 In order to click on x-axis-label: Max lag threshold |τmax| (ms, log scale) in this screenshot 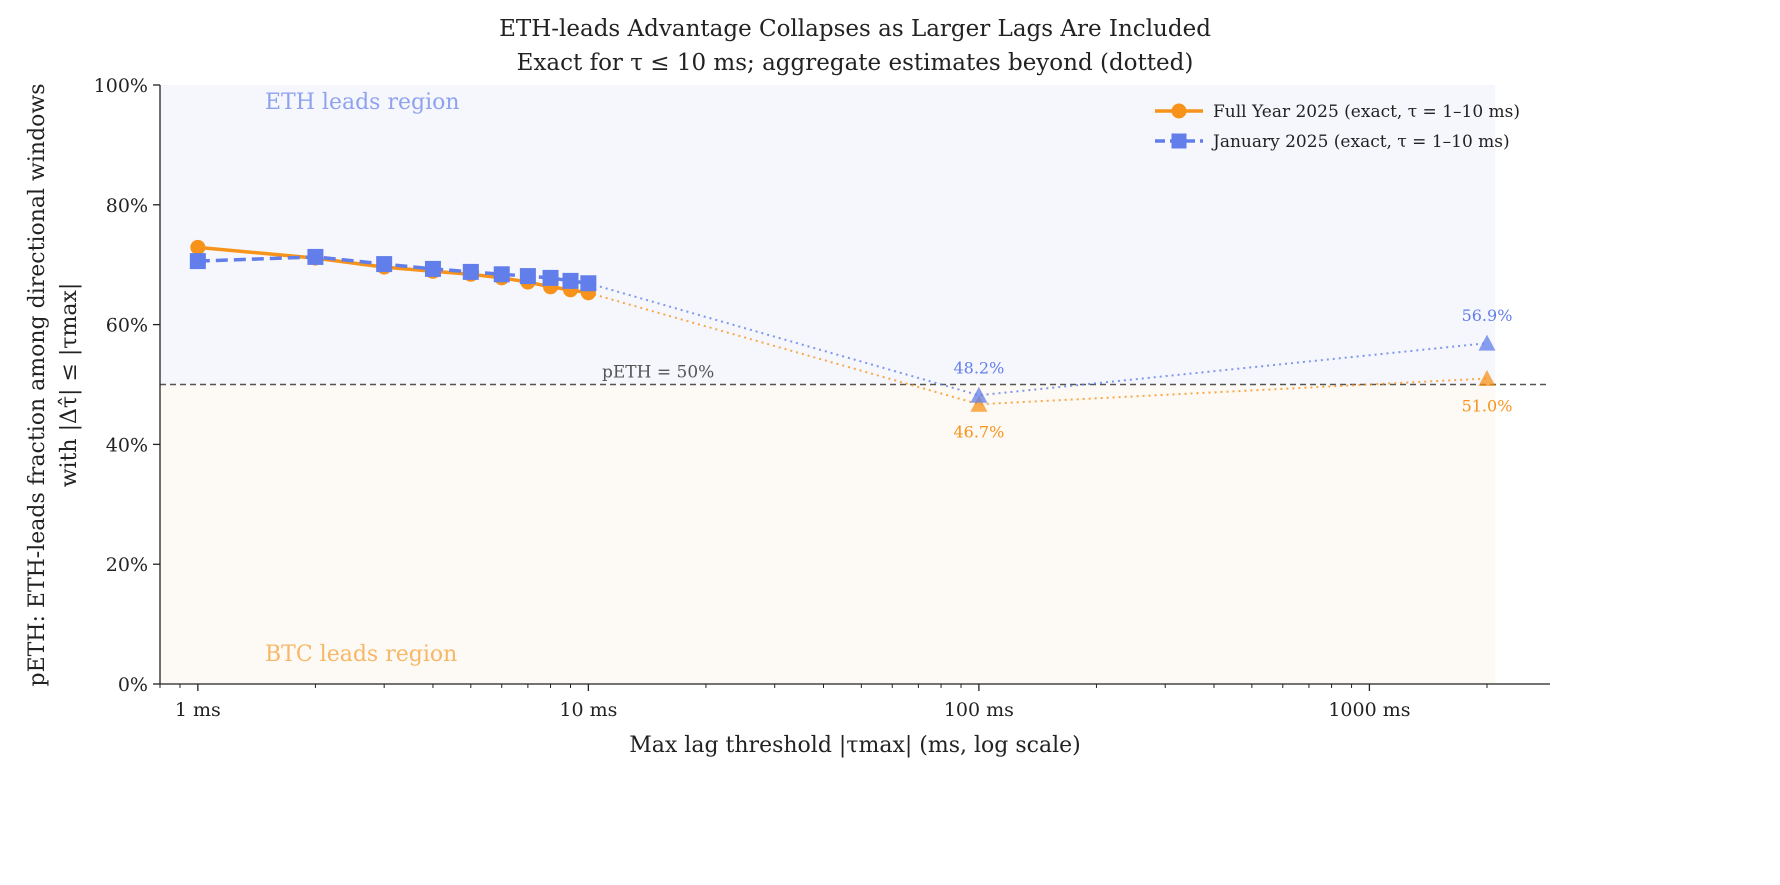, I will do `click(854, 745)`.